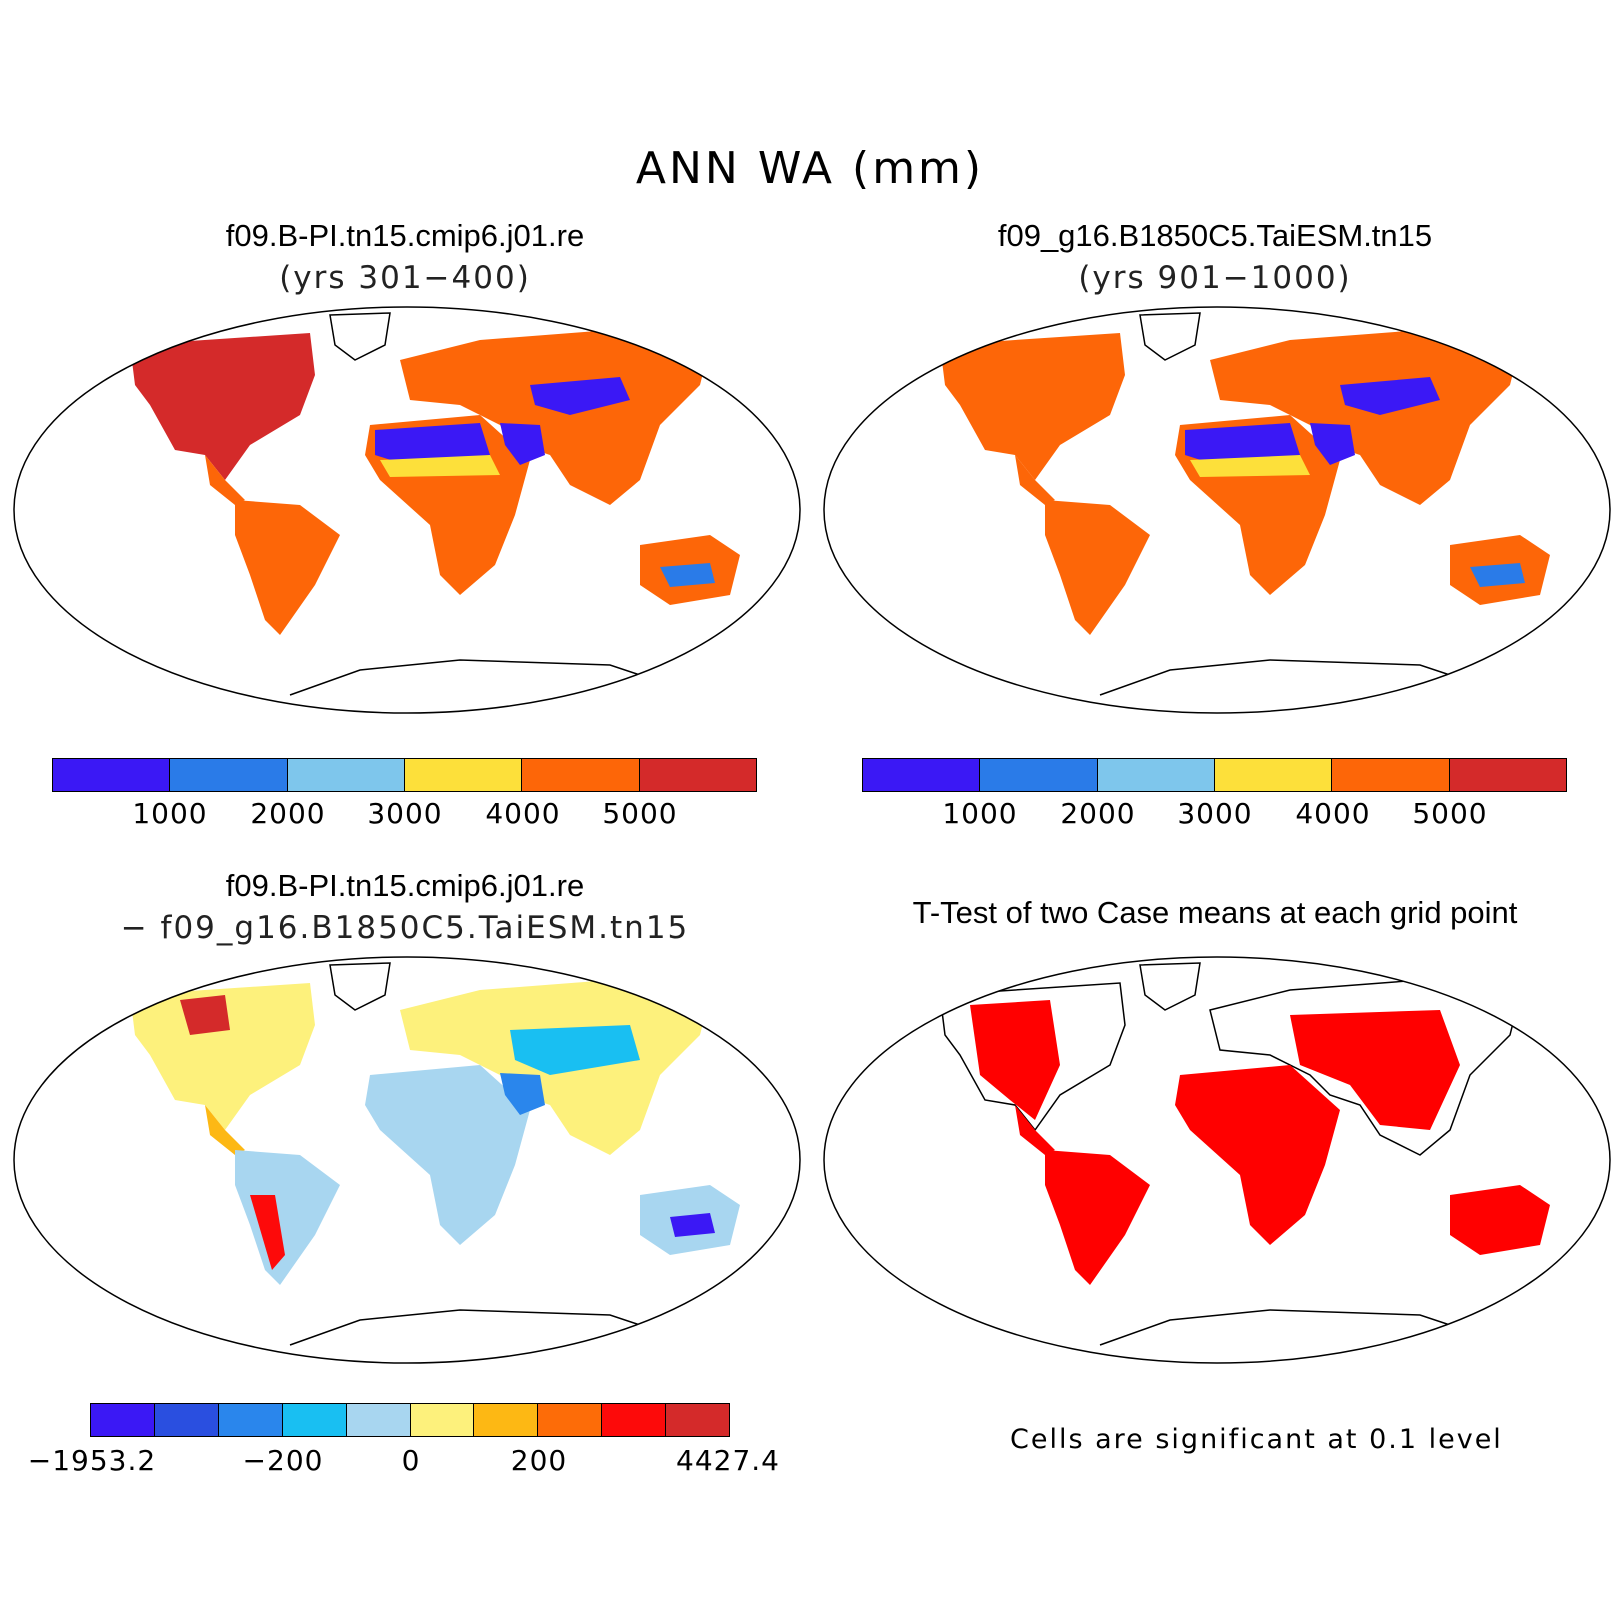 The width and height of the screenshot is (1620, 1620). Describe the element at coordinates (411, 1460) in the screenshot. I see `colorbar3-tick: 0` at that location.